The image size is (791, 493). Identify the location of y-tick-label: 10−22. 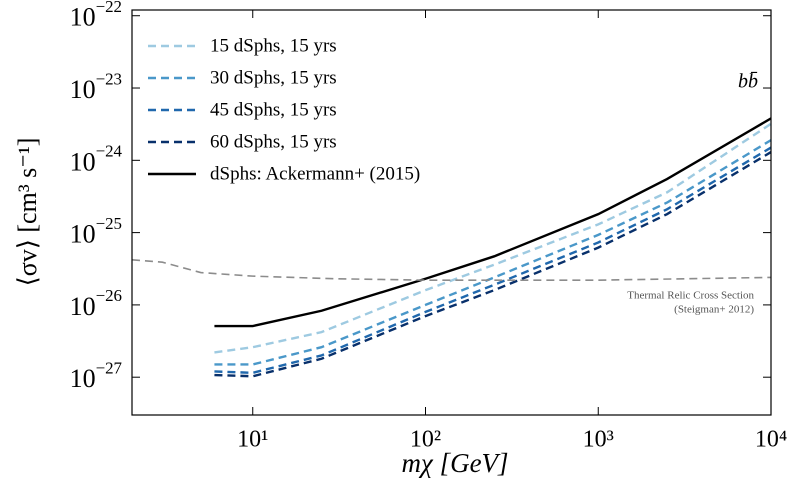
(96, 16).